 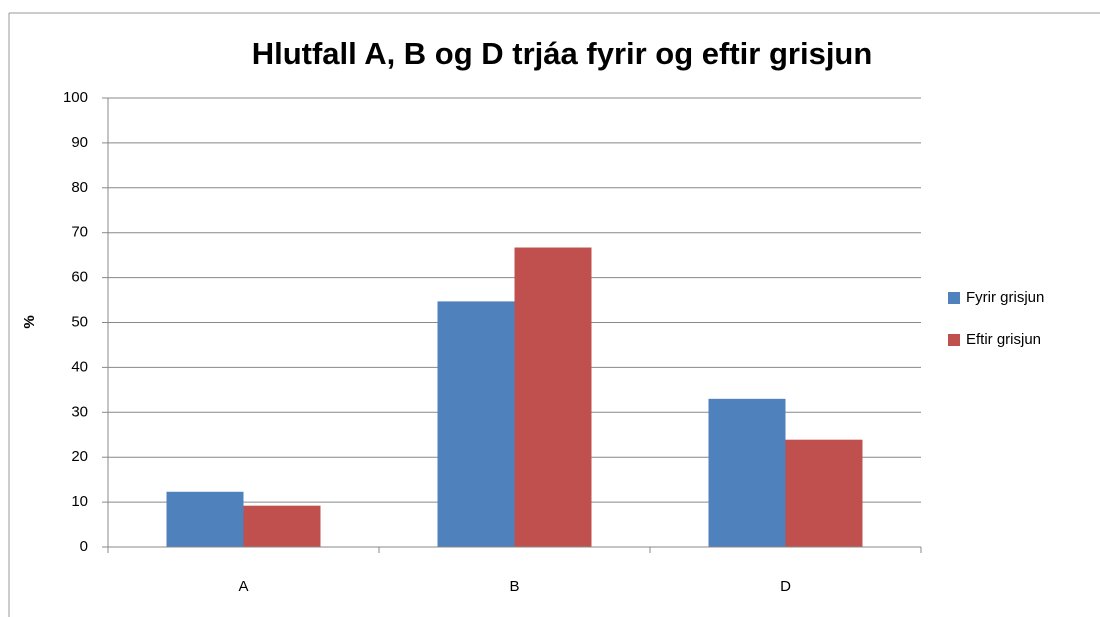 What do you see at coordinates (79, 366) in the screenshot?
I see `y-tick-label: 40` at bounding box center [79, 366].